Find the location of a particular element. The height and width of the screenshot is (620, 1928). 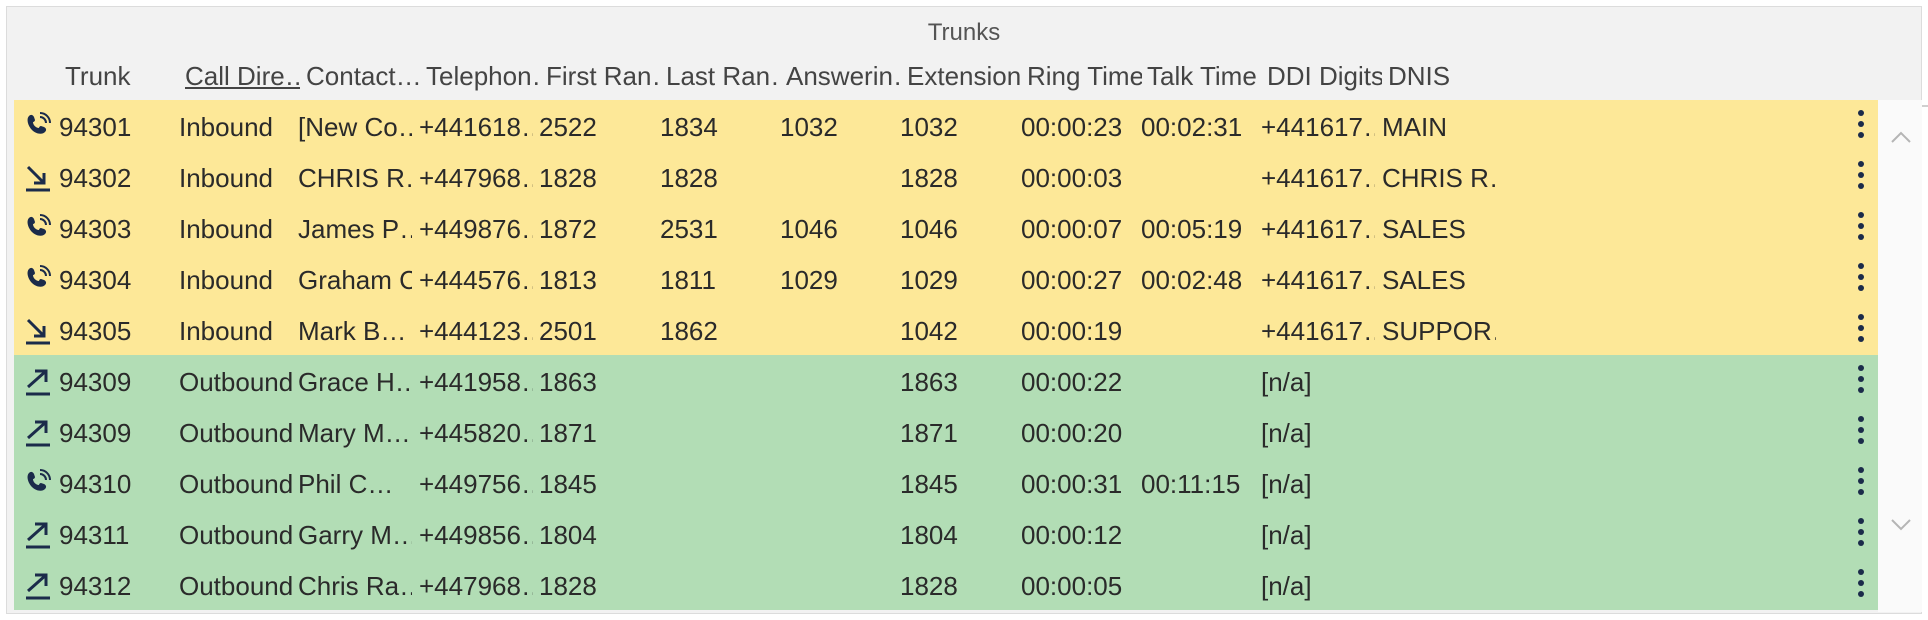

last-ranked-cell: 1811 is located at coordinates (688, 280).